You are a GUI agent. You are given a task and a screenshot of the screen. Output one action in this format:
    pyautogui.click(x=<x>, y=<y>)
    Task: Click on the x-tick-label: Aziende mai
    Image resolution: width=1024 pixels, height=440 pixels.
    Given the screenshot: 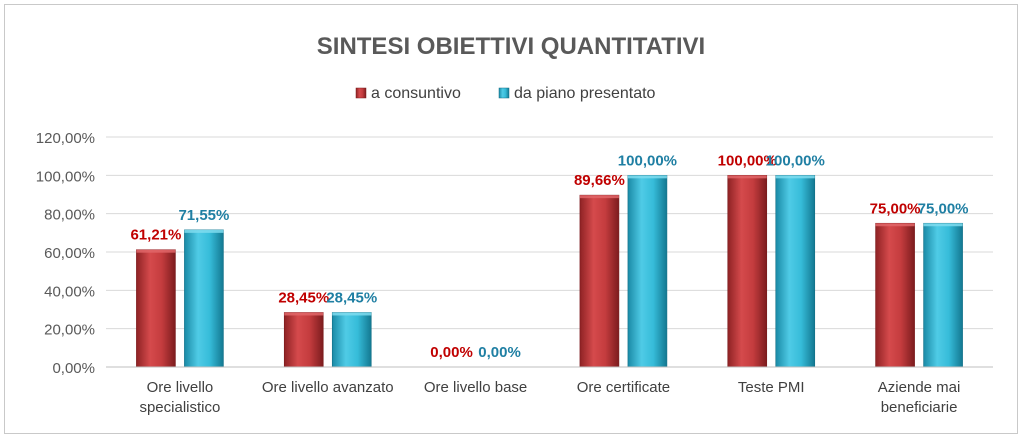 What is the action you would take?
    pyautogui.click(x=919, y=387)
    